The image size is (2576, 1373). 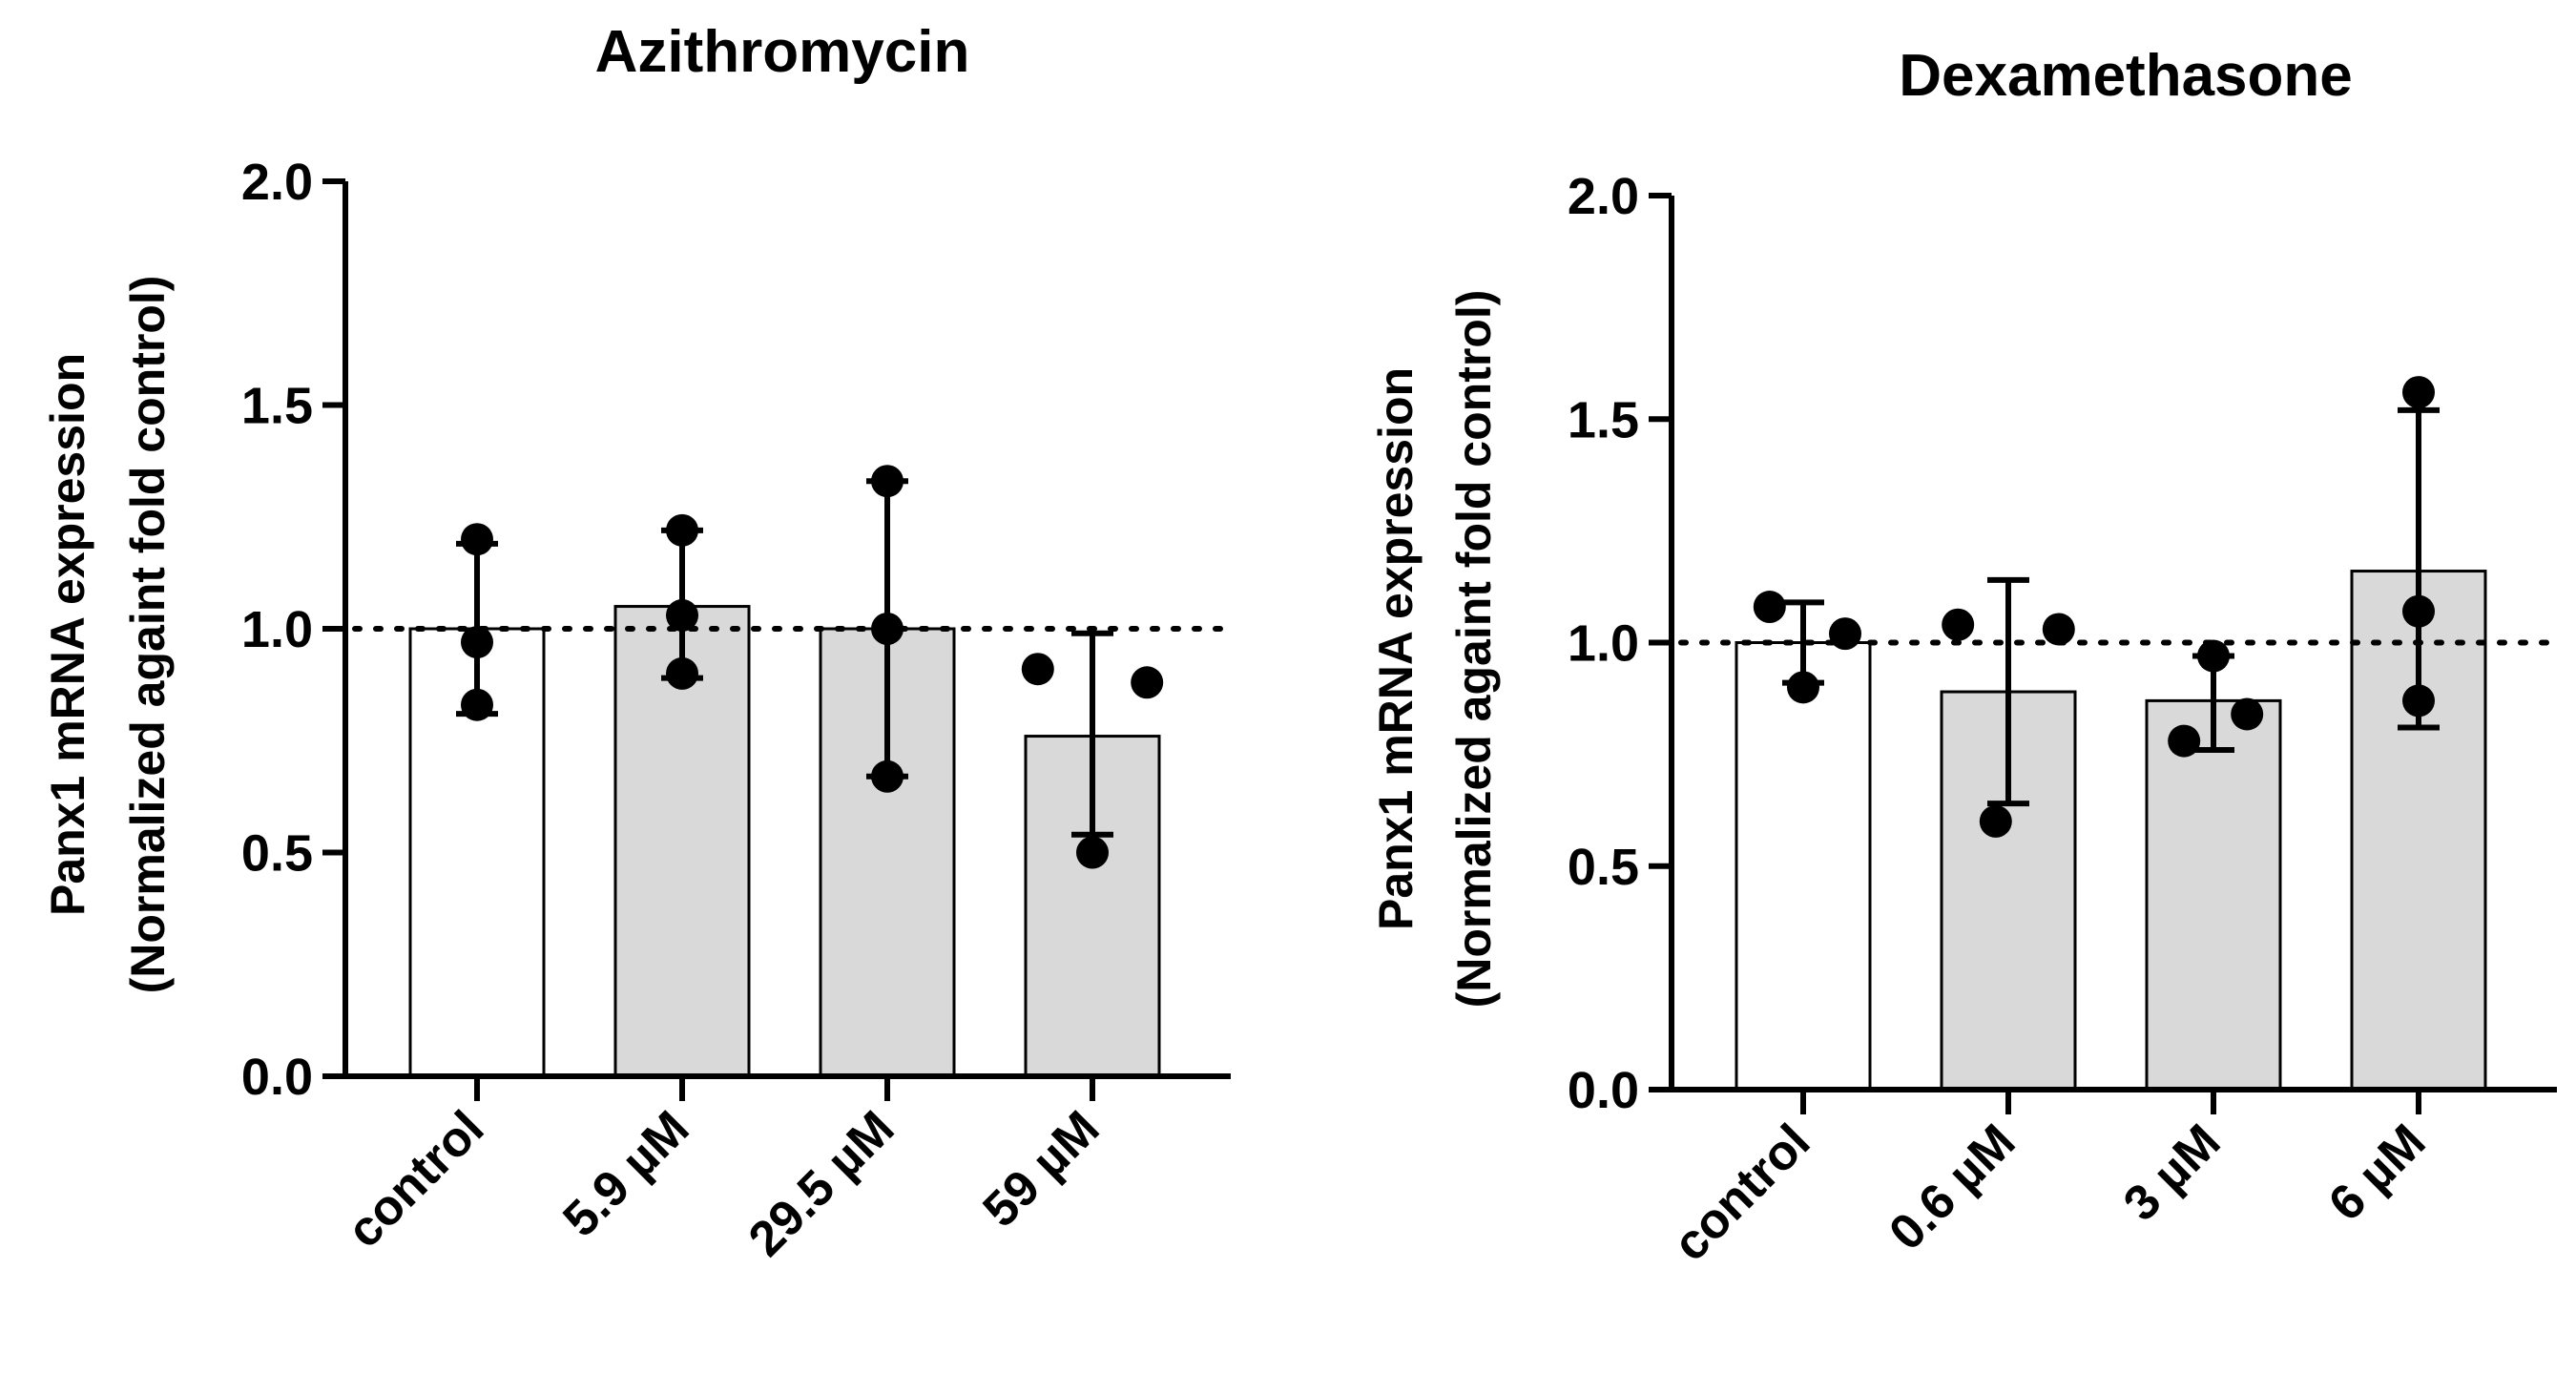 What do you see at coordinates (2172, 1172) in the screenshot?
I see `x-tick-label: 3 µM` at bounding box center [2172, 1172].